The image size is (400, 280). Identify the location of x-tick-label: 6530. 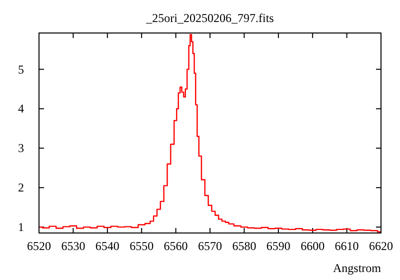
(73, 246).